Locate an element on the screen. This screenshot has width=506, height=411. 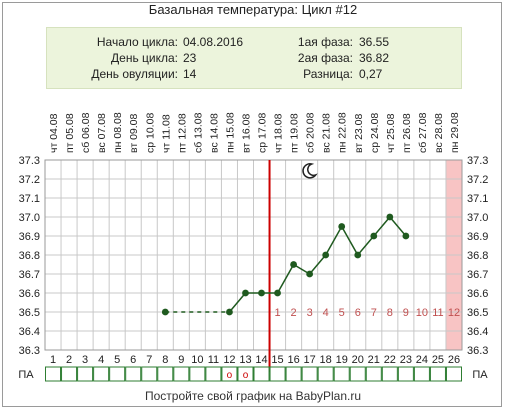
phase1-value: 36.55 is located at coordinates (374, 42).